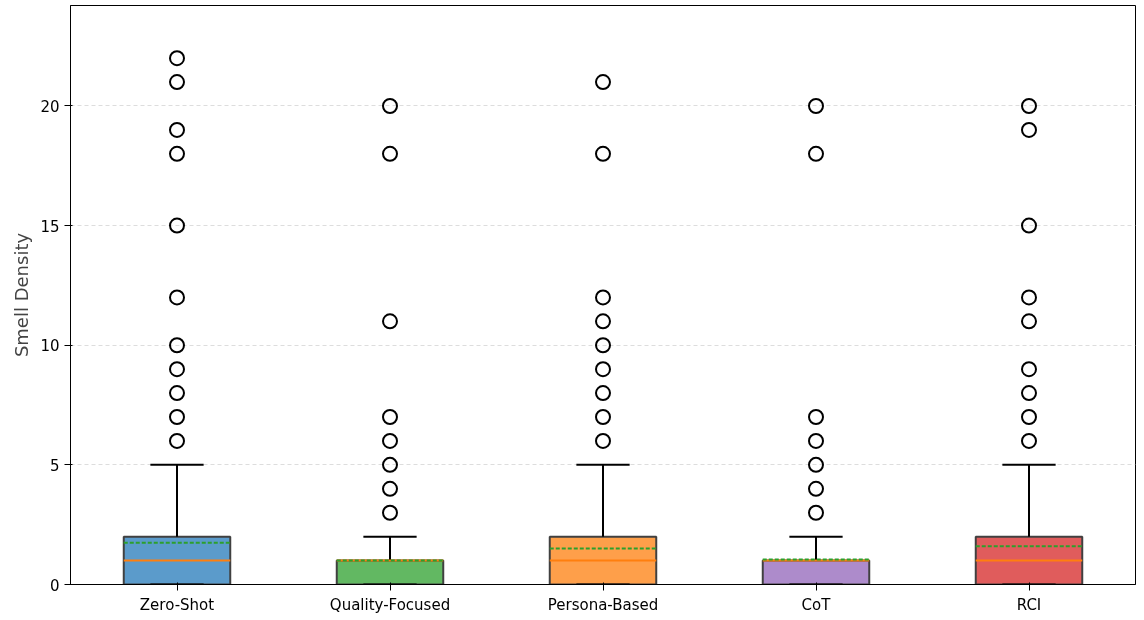  Describe the element at coordinates (1029, 604) in the screenshot. I see `x-tick-label: RCI` at that location.